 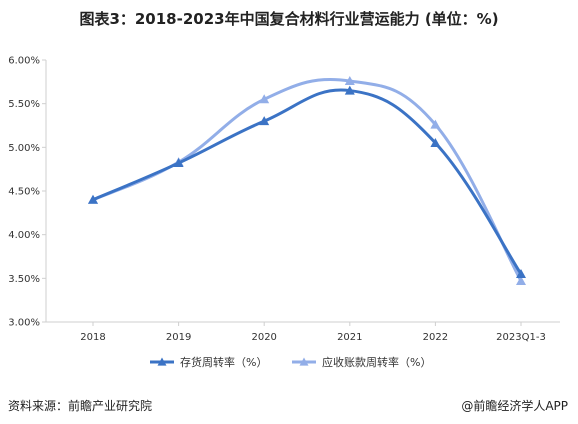 What do you see at coordinates (514, 406) in the screenshot?
I see `brand-credit: @前瞻经济学人APP` at bounding box center [514, 406].